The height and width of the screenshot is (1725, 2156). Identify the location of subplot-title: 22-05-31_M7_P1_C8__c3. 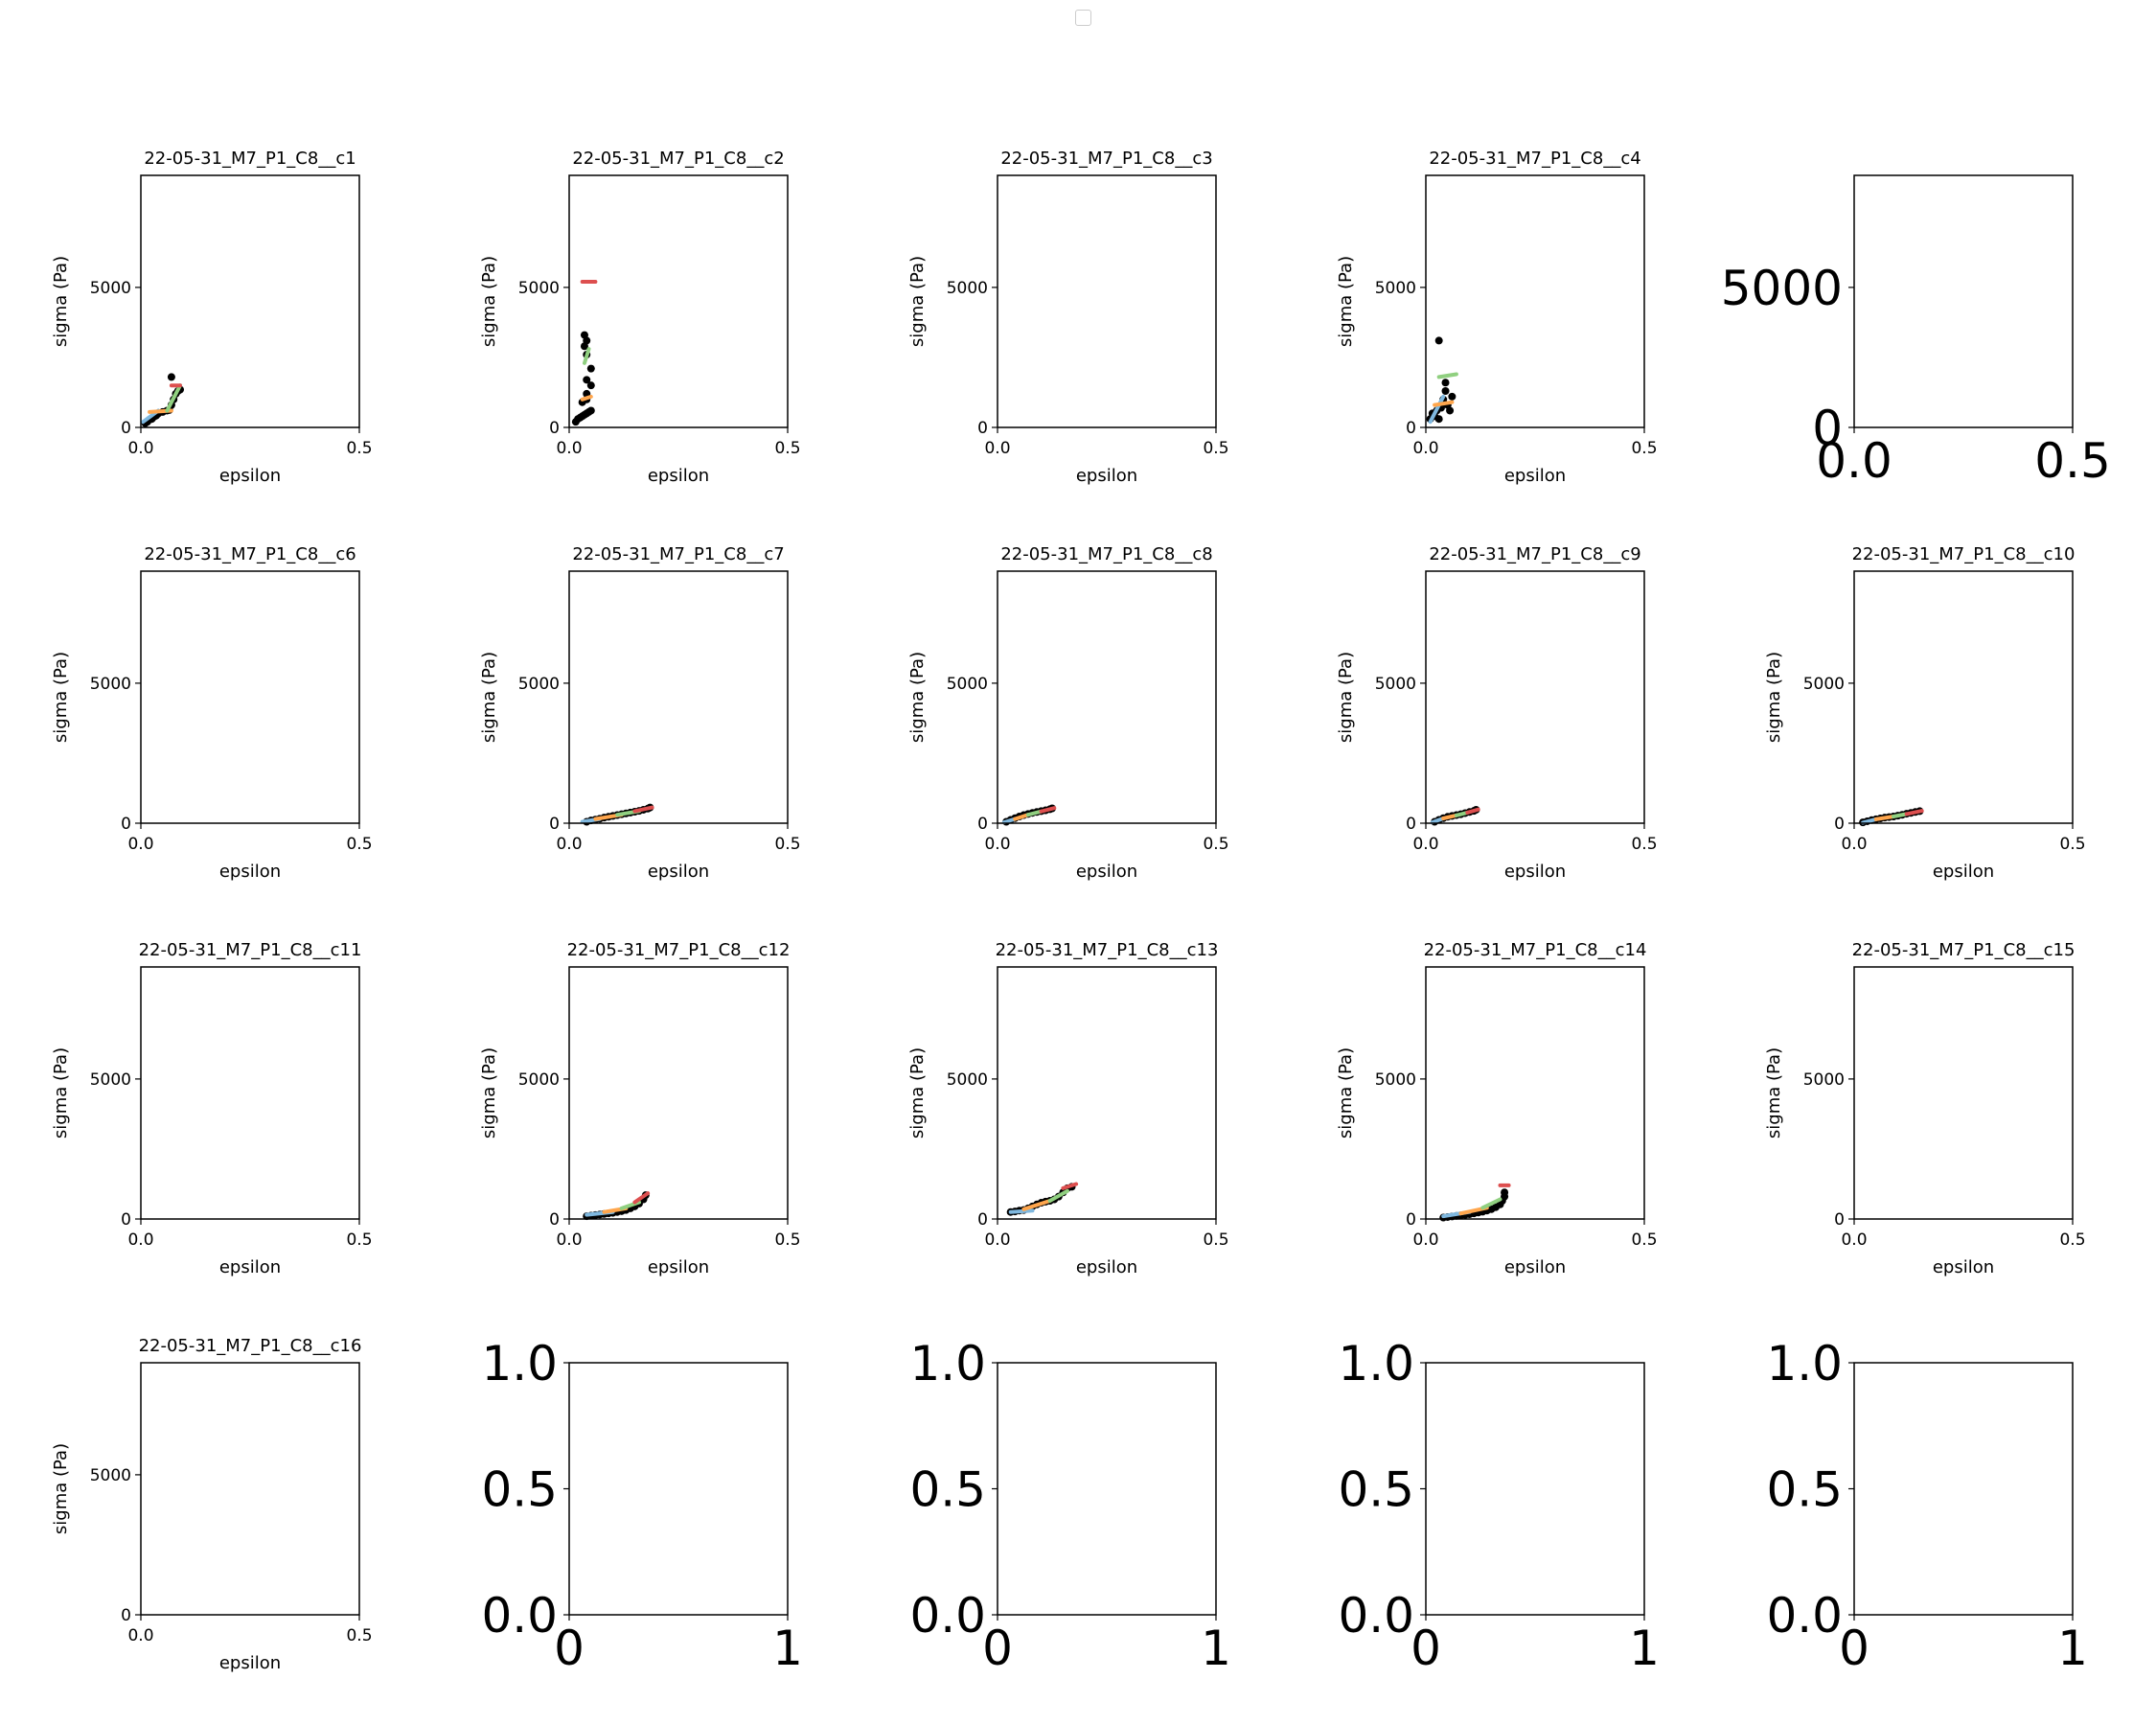
(1106, 159).